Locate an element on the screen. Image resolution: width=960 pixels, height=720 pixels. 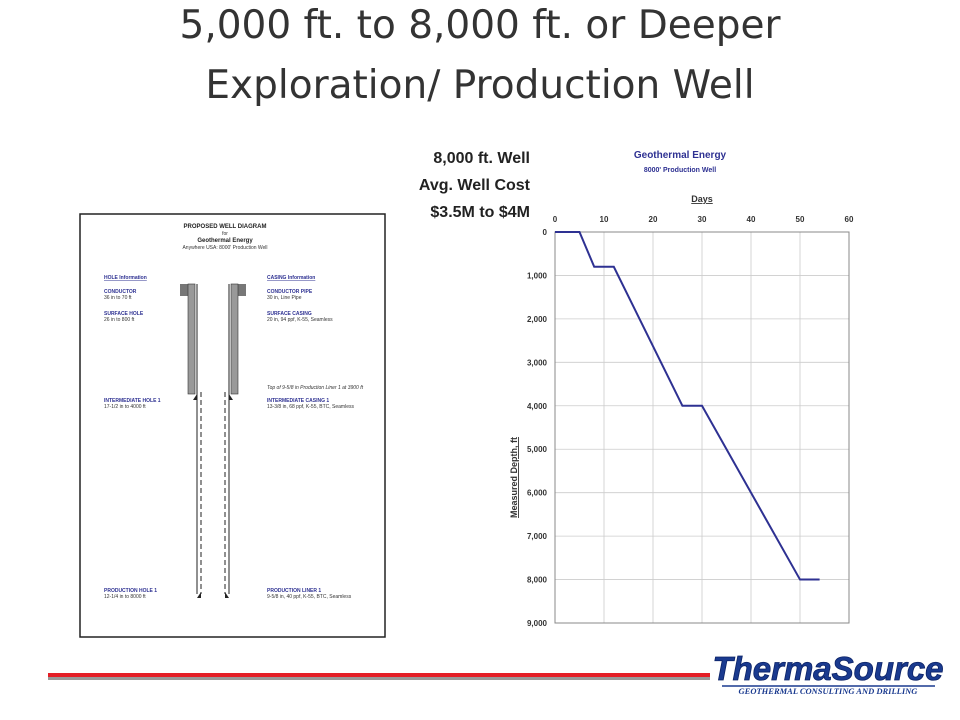
y-tick-label: 9,000 is located at coordinates (537, 623).